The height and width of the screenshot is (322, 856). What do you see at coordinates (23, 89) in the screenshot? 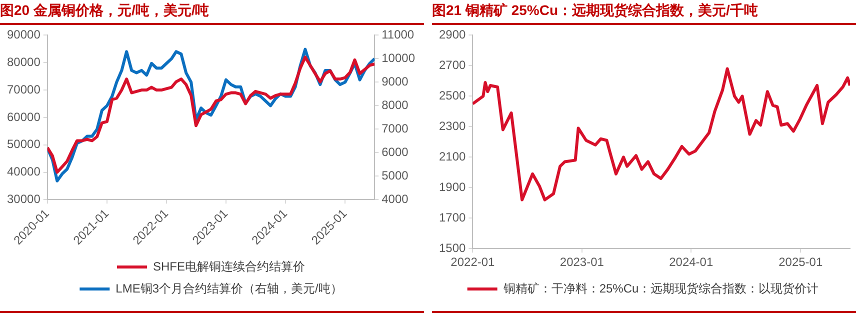
I see `y-tick-label: 70000` at bounding box center [23, 89].